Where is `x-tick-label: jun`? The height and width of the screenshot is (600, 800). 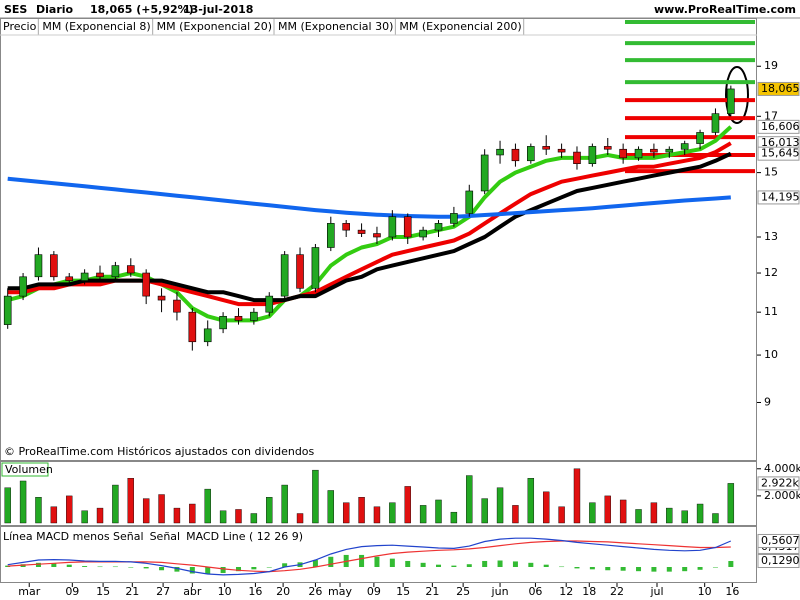
x-tick-label: jun is located at coordinates (500, 591).